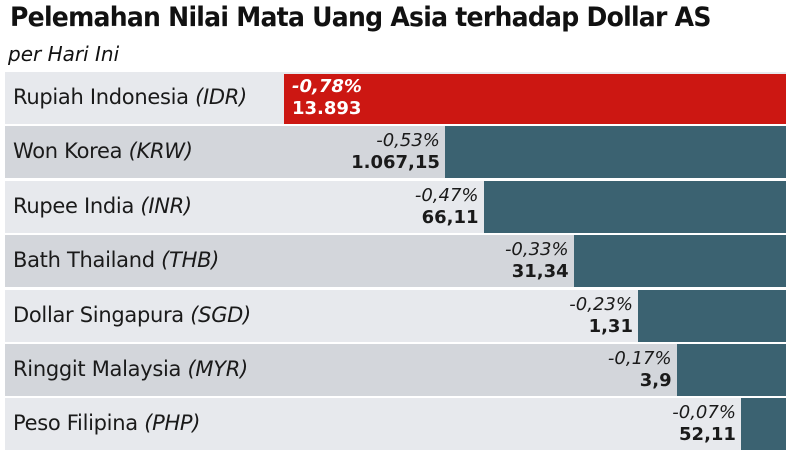  Describe the element at coordinates (655, 380) in the screenshot. I see `rate-label: 3,9` at that location.